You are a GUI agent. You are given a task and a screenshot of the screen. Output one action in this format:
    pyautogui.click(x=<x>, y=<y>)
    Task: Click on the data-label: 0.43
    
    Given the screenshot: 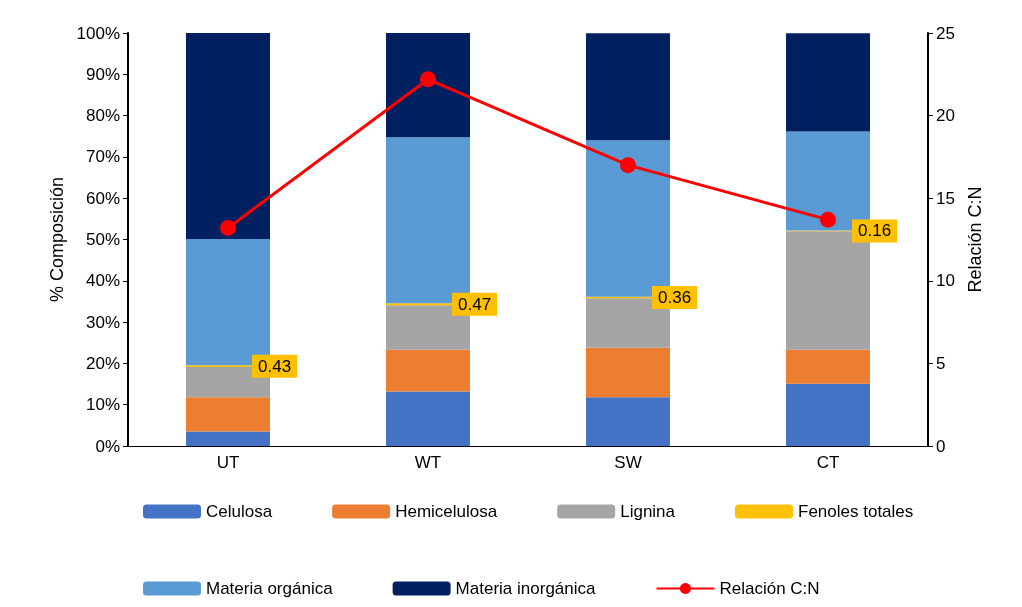 What is the action you would take?
    pyautogui.click(x=275, y=366)
    